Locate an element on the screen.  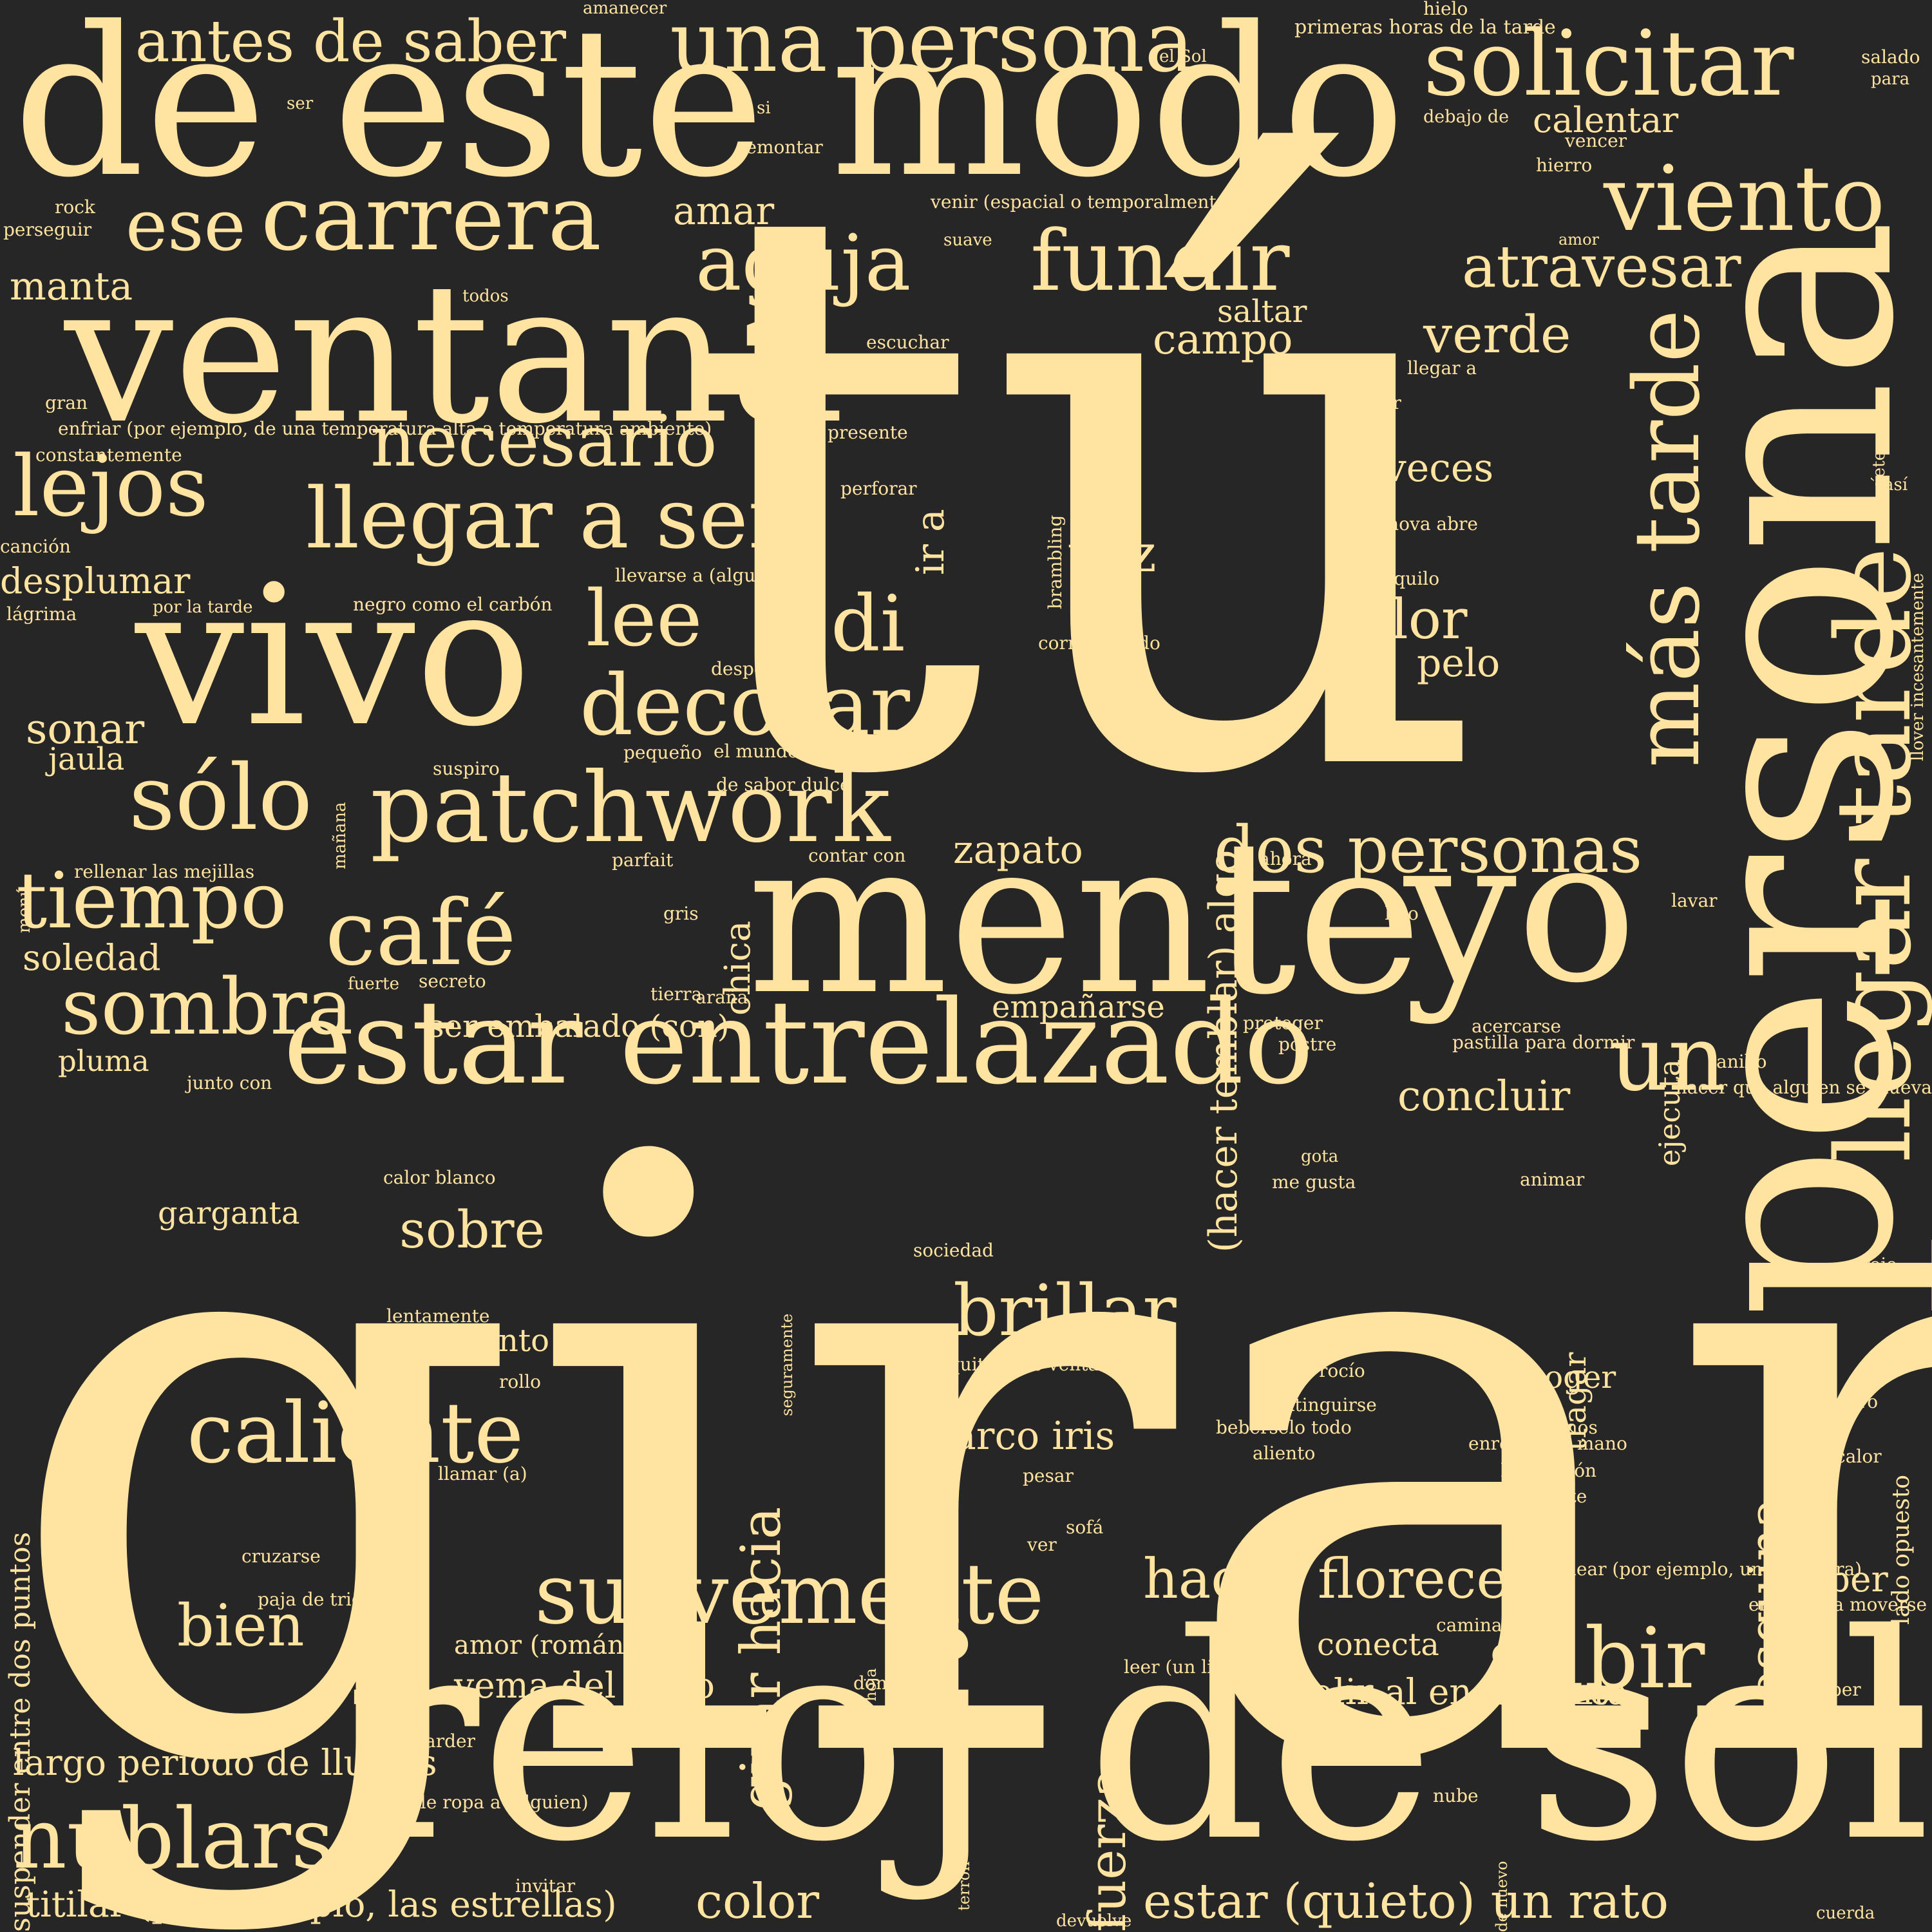
word-a-veces: a veces is located at coordinates (1421, 468).